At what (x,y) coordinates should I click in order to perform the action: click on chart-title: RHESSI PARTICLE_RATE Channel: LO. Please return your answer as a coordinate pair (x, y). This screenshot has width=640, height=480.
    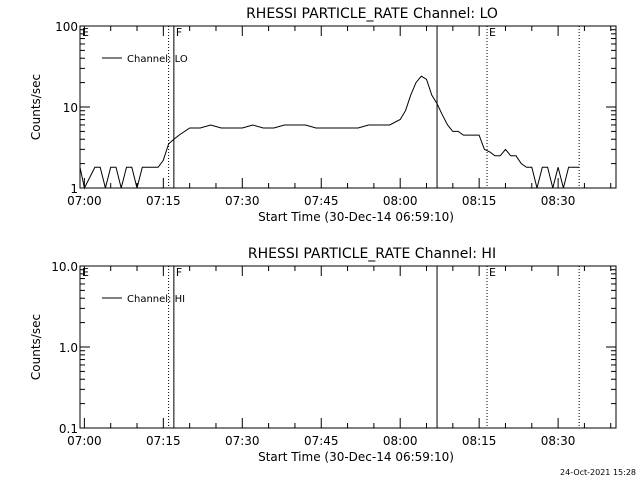
    Looking at the image, I should click on (372, 14).